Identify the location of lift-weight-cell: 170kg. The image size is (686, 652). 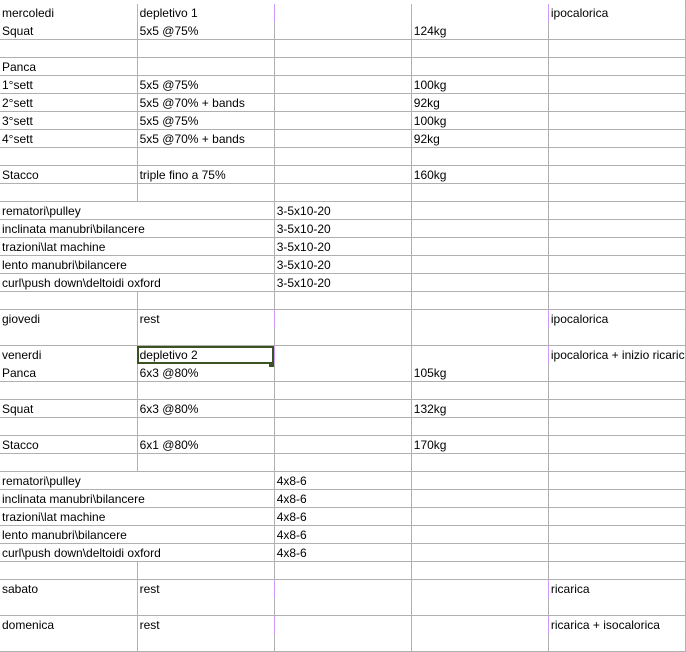
(480, 444).